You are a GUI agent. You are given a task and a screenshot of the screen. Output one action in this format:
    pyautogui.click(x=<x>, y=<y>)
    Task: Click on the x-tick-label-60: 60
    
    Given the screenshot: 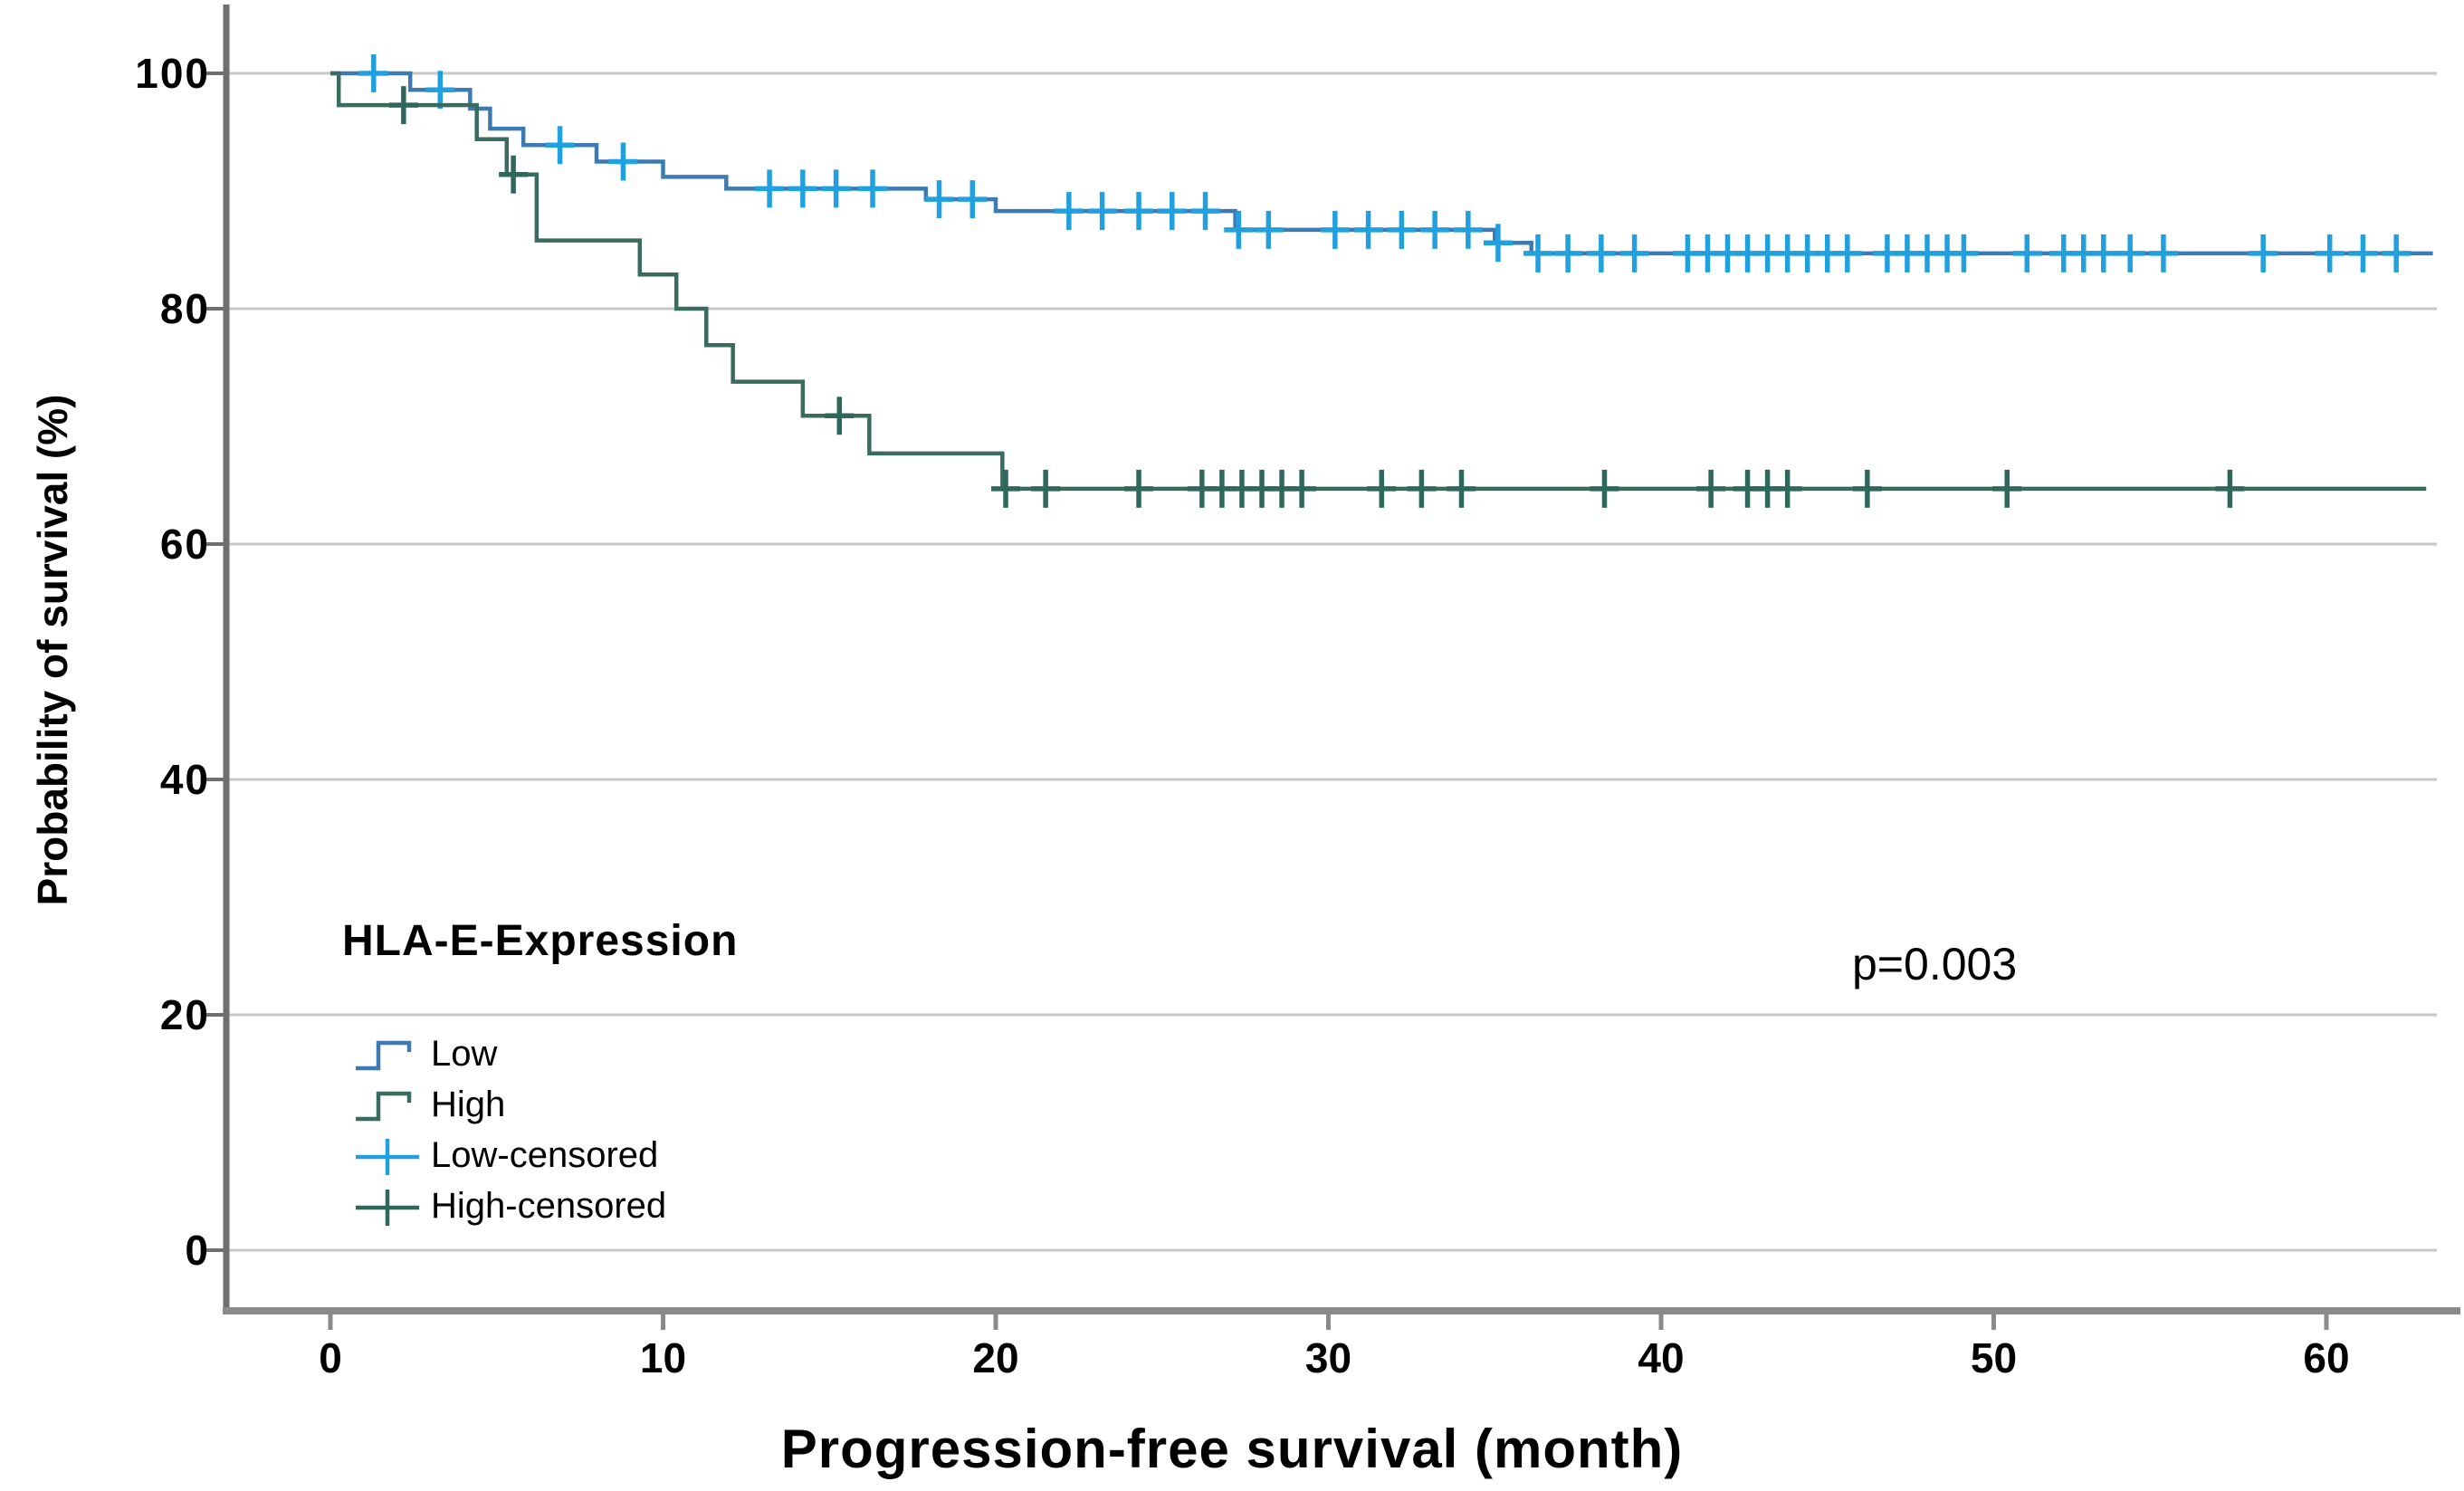 What is the action you would take?
    pyautogui.click(x=2326, y=1357)
    